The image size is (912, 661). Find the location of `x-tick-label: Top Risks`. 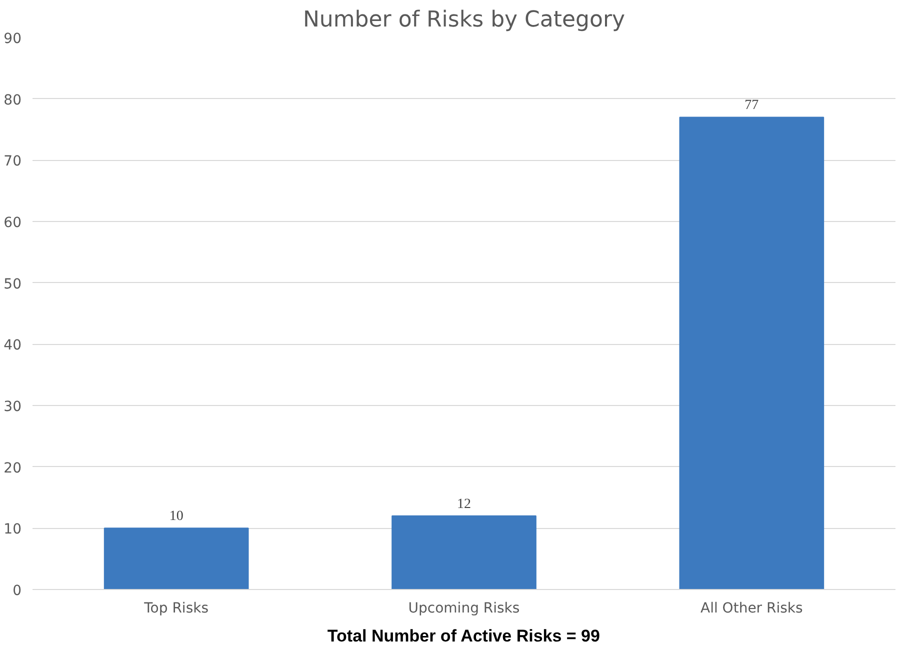

x-tick-label: Top Risks is located at coordinates (176, 608).